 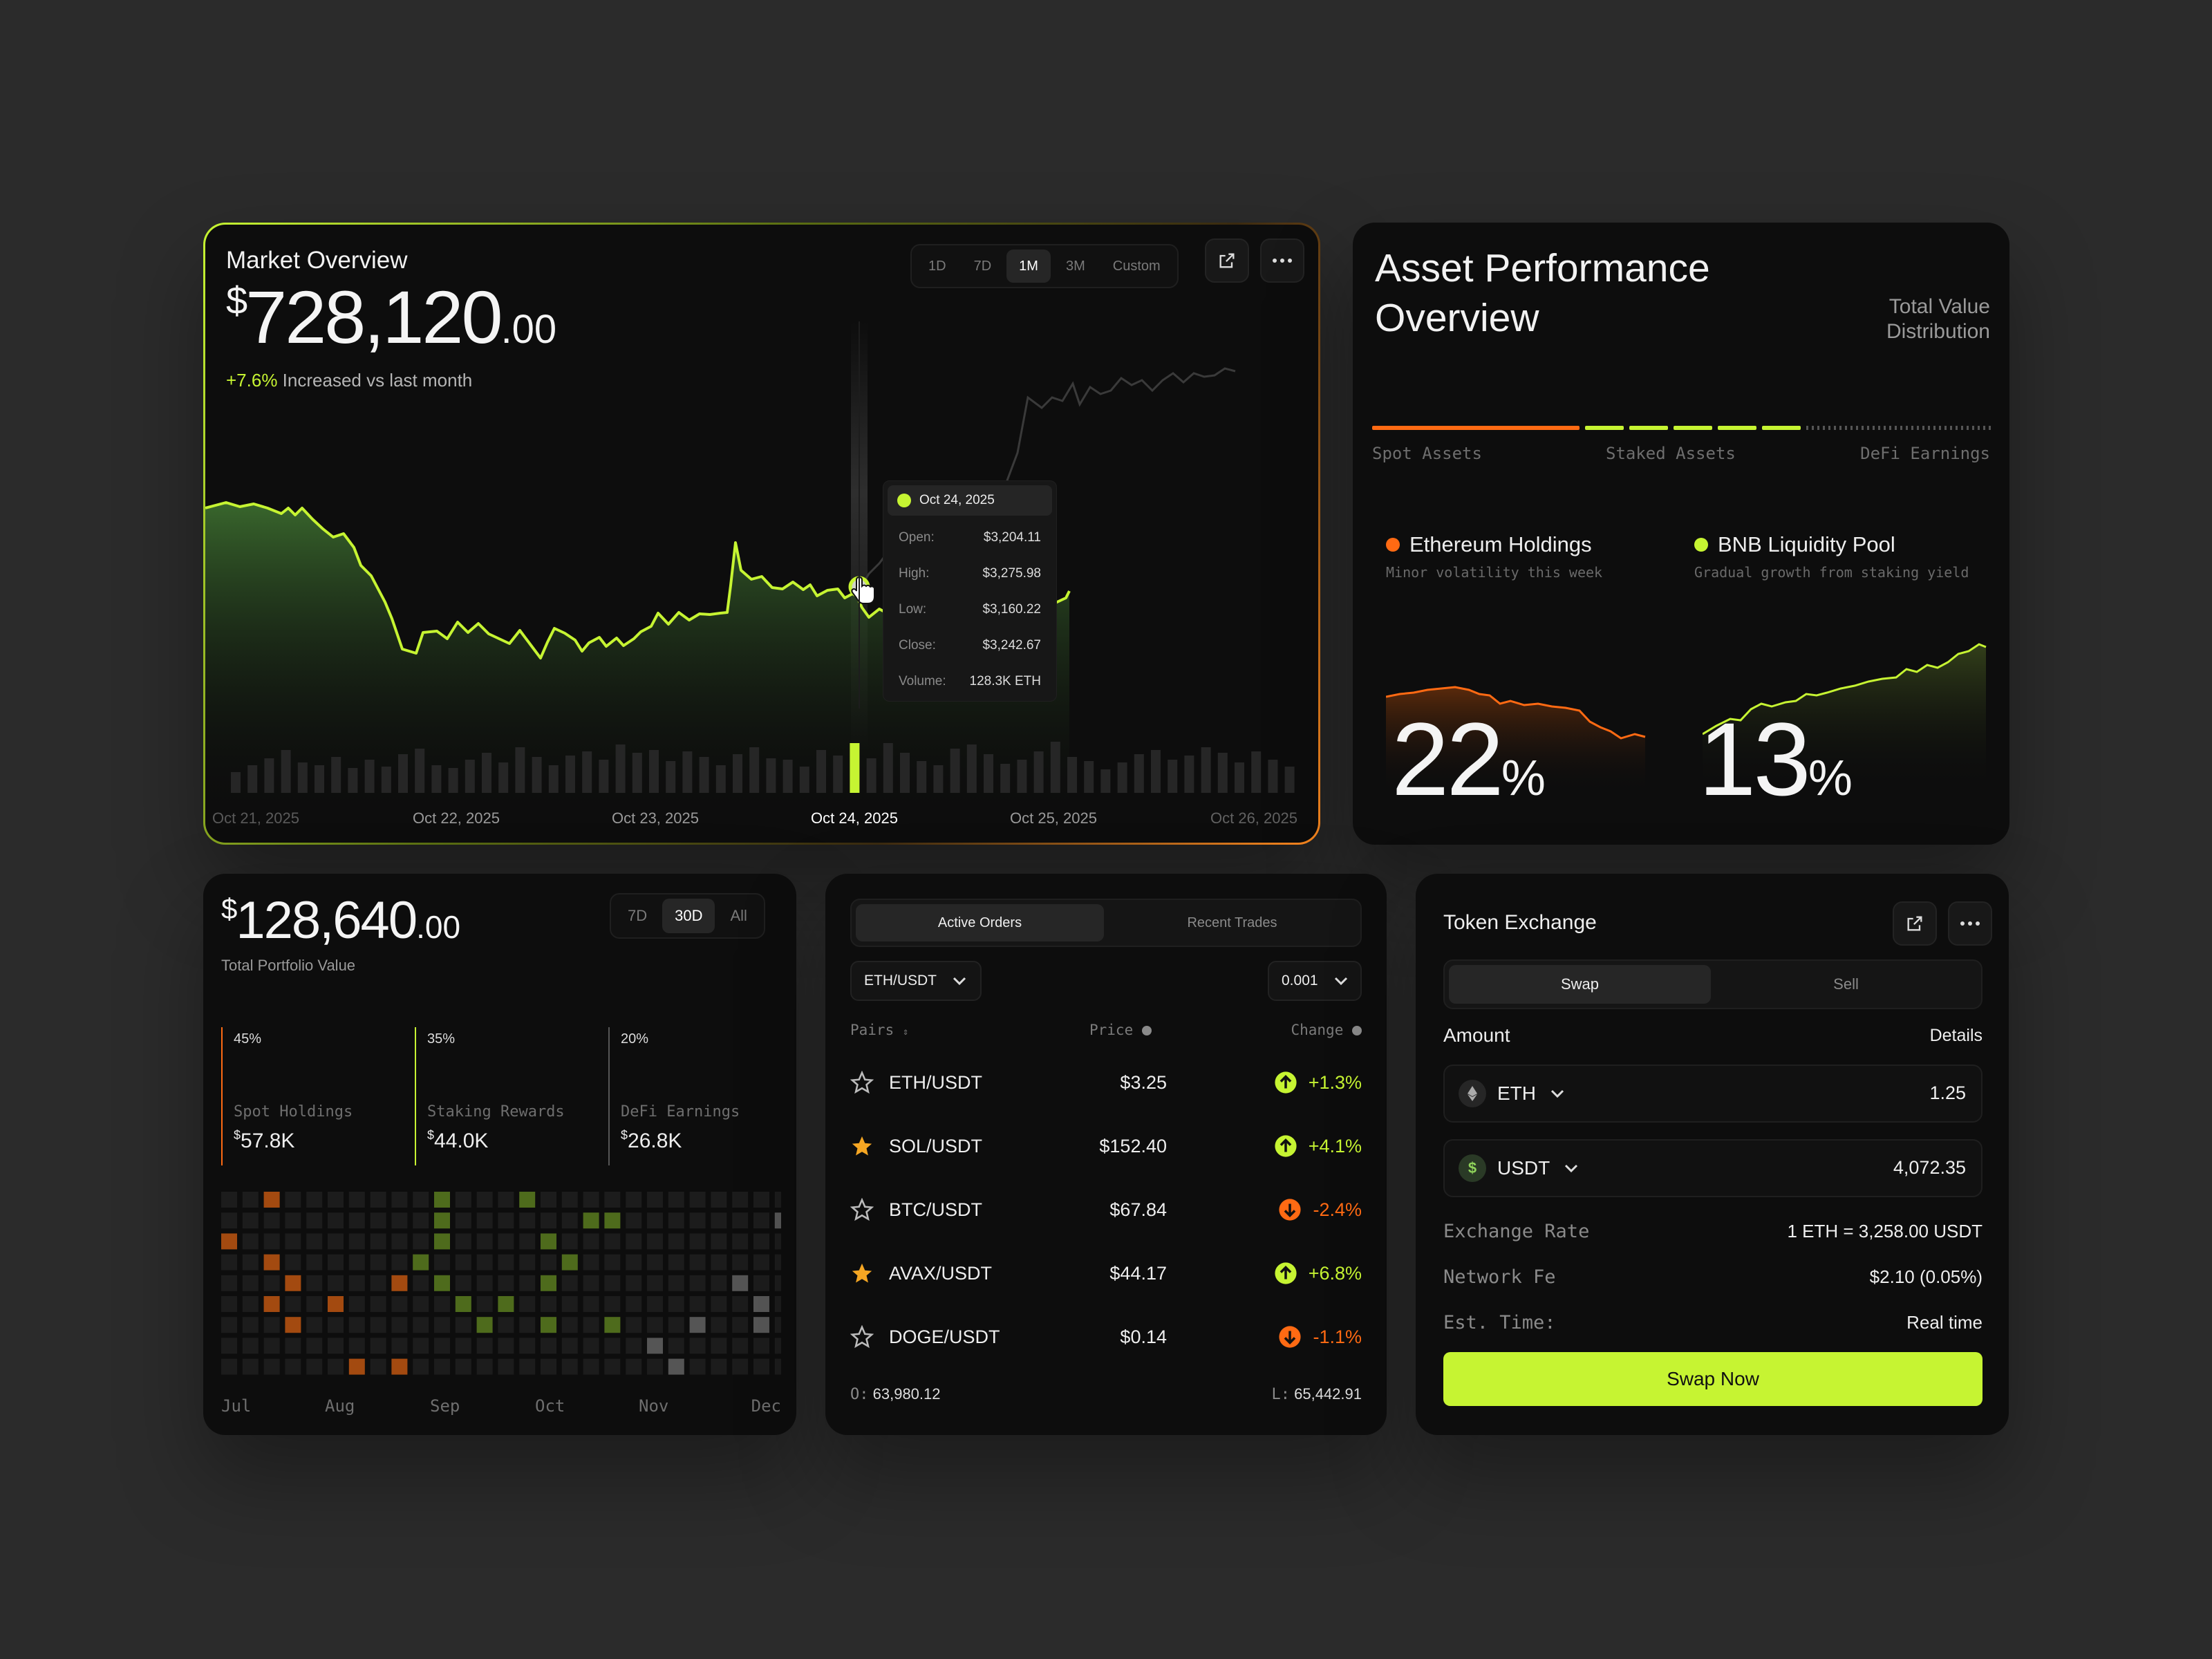 I want to click on range-all: All, so click(x=739, y=915).